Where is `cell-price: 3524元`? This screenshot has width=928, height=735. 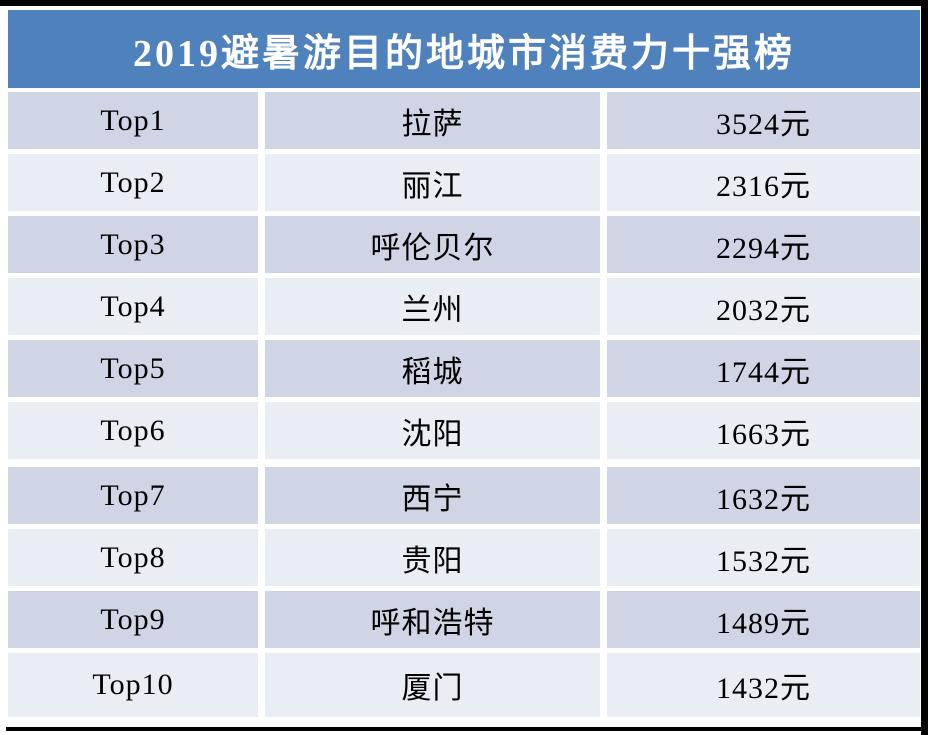 cell-price: 3524元 is located at coordinates (763, 120).